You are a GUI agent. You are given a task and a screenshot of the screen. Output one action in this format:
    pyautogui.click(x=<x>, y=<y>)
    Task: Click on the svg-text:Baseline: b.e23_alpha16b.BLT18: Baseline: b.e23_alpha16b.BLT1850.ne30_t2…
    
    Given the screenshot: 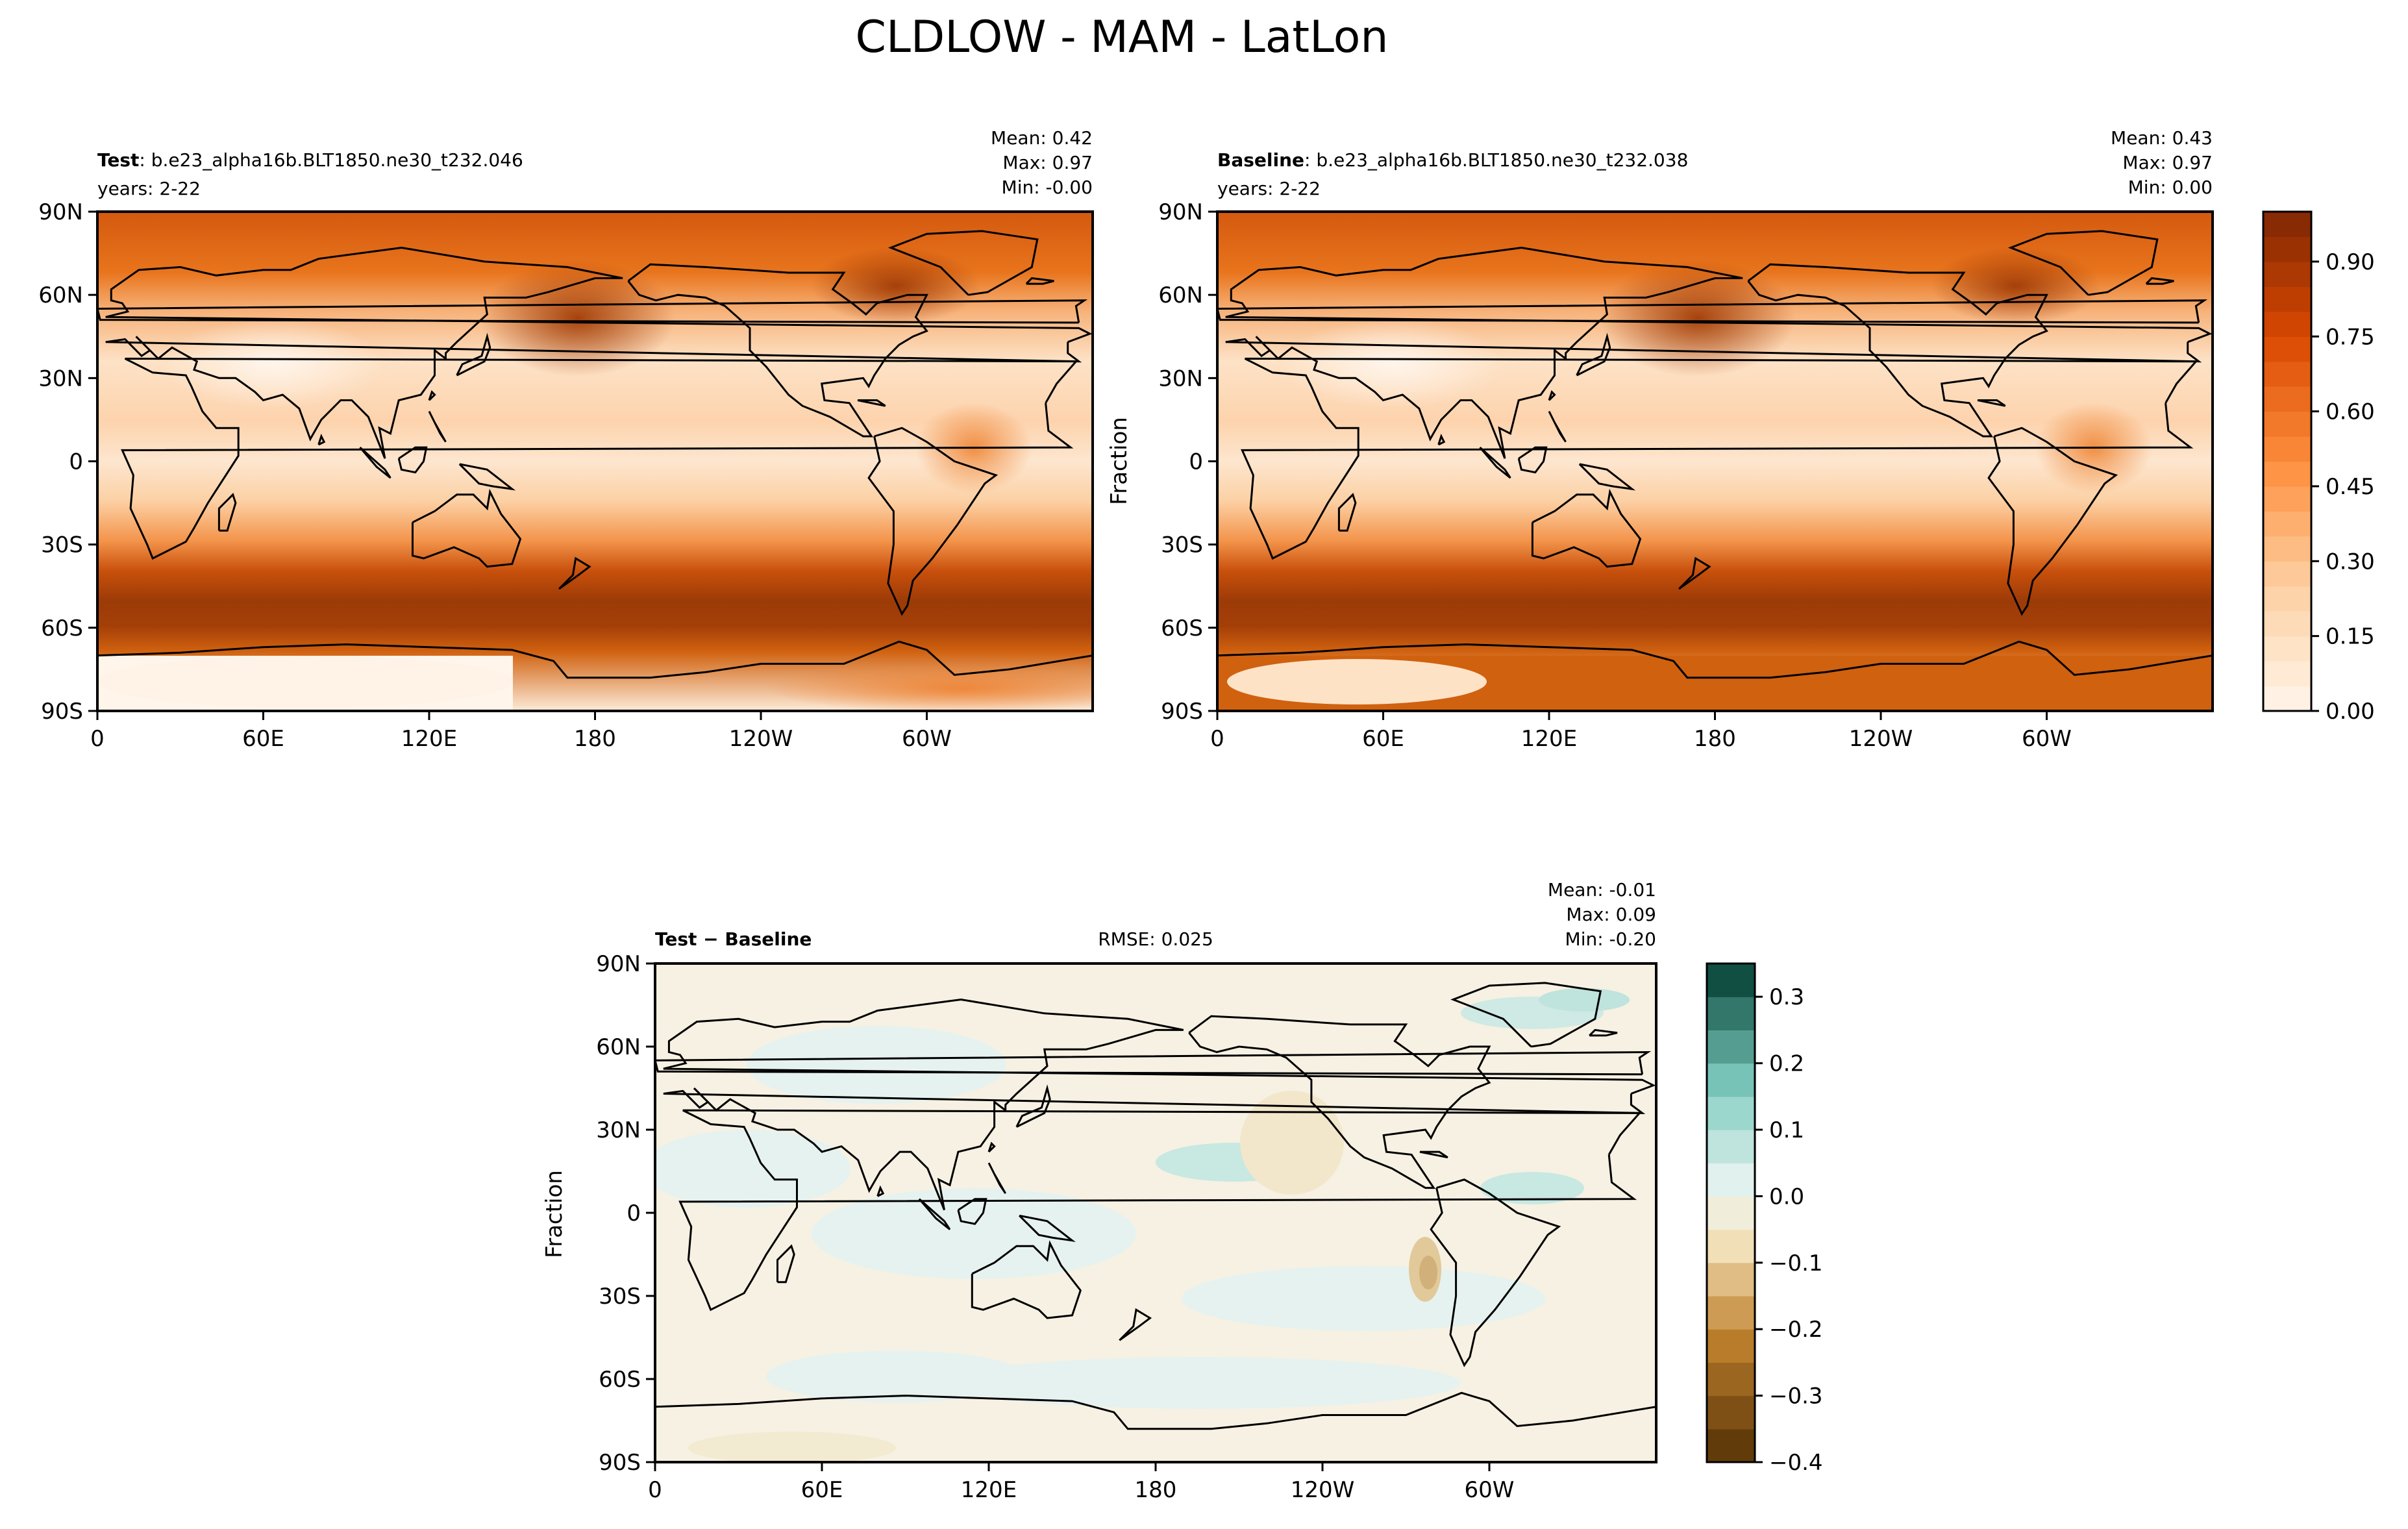 What is the action you would take?
    pyautogui.click(x=1452, y=160)
    